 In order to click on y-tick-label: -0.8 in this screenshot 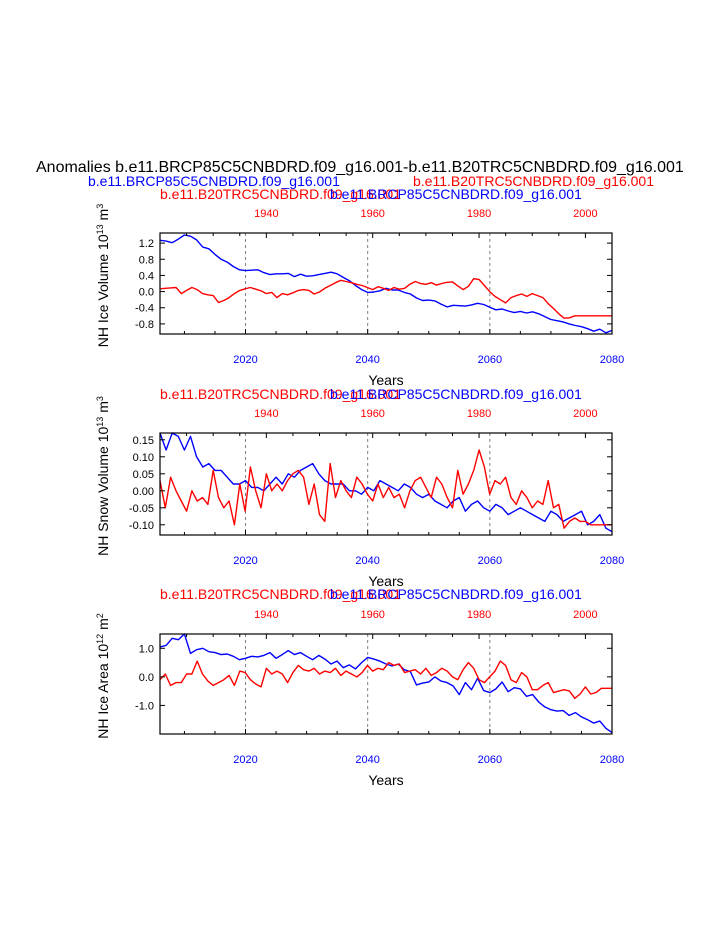, I will do `click(144, 325)`.